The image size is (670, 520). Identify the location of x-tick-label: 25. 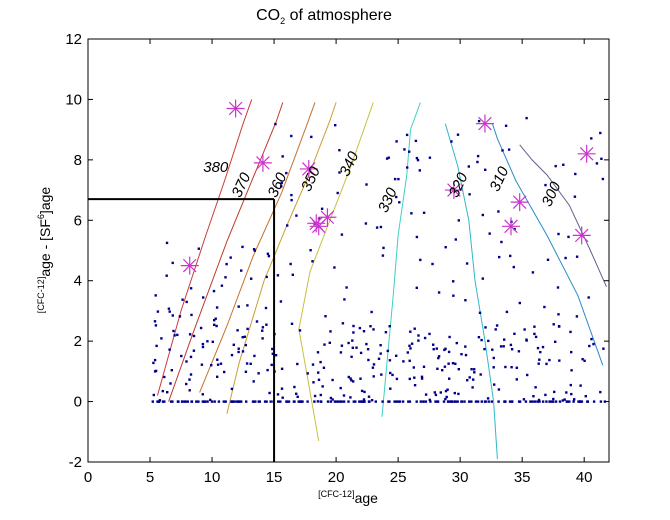
(398, 477).